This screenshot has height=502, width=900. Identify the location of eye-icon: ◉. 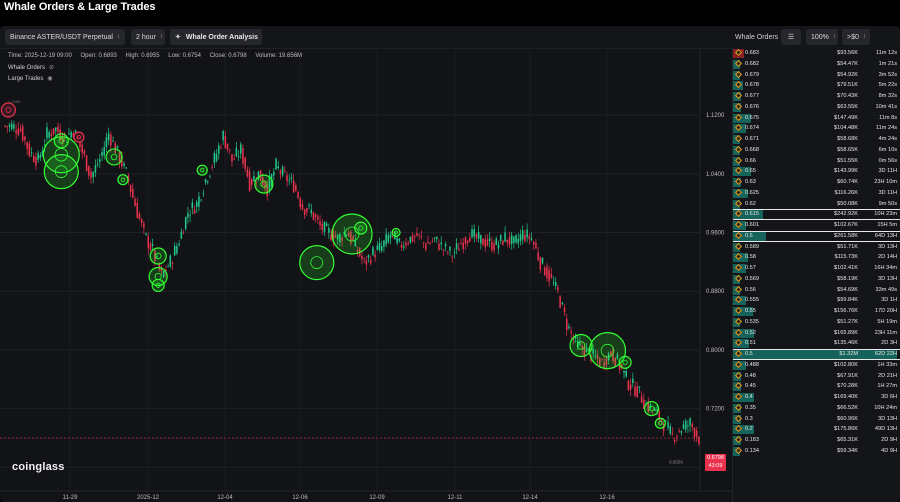
(50, 79).